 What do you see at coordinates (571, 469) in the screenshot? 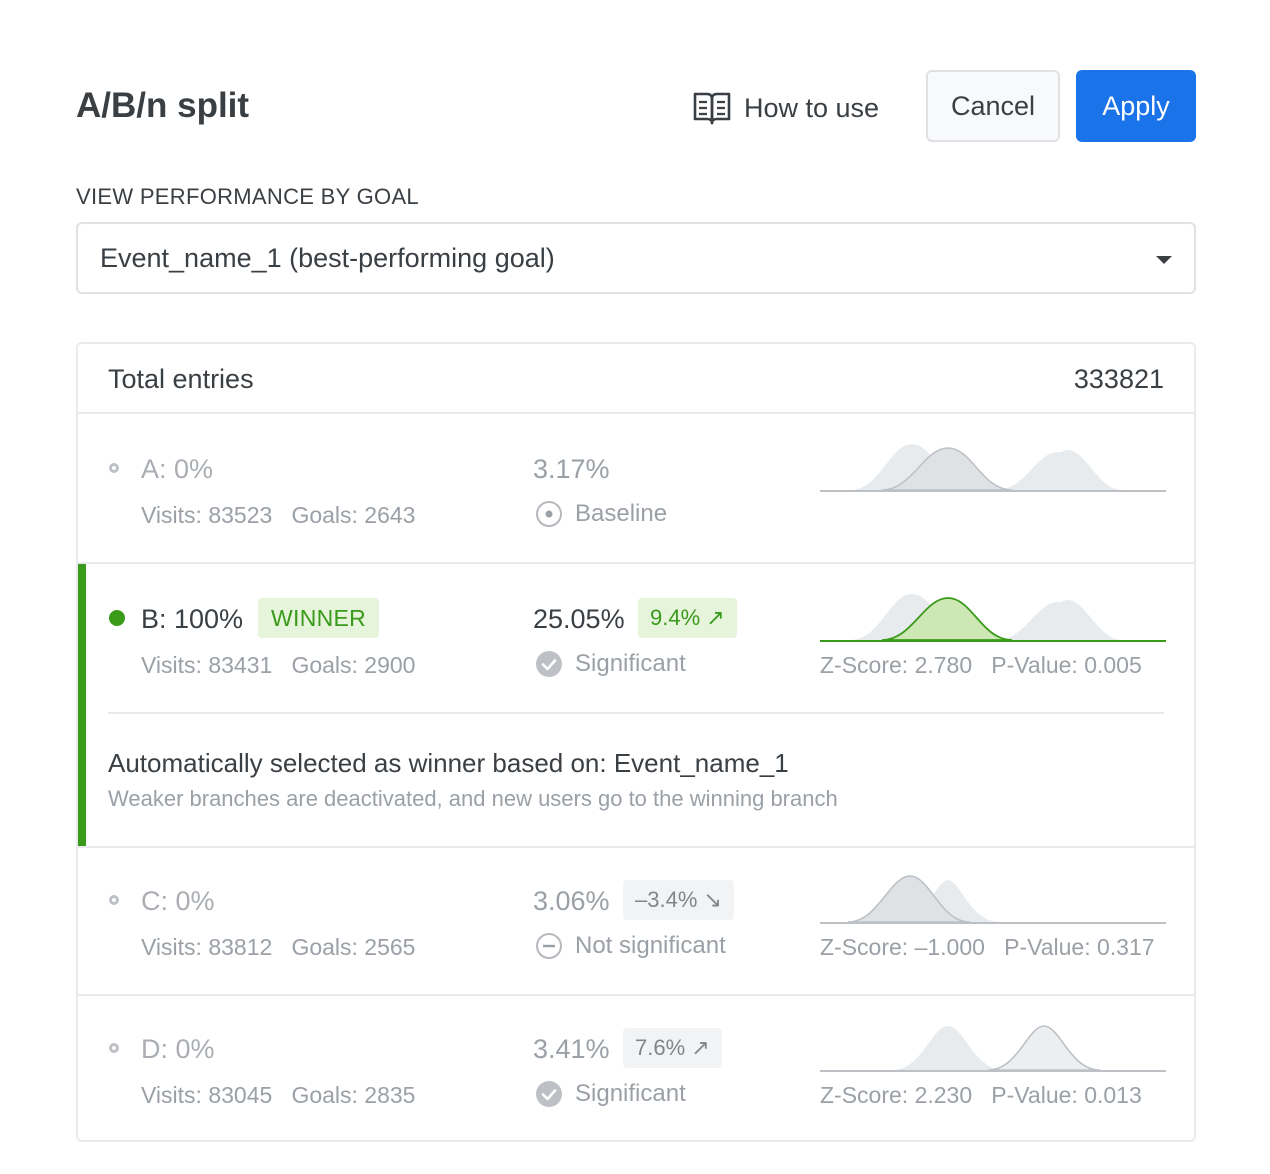
I see `conversion-rate: 3.17%` at bounding box center [571, 469].